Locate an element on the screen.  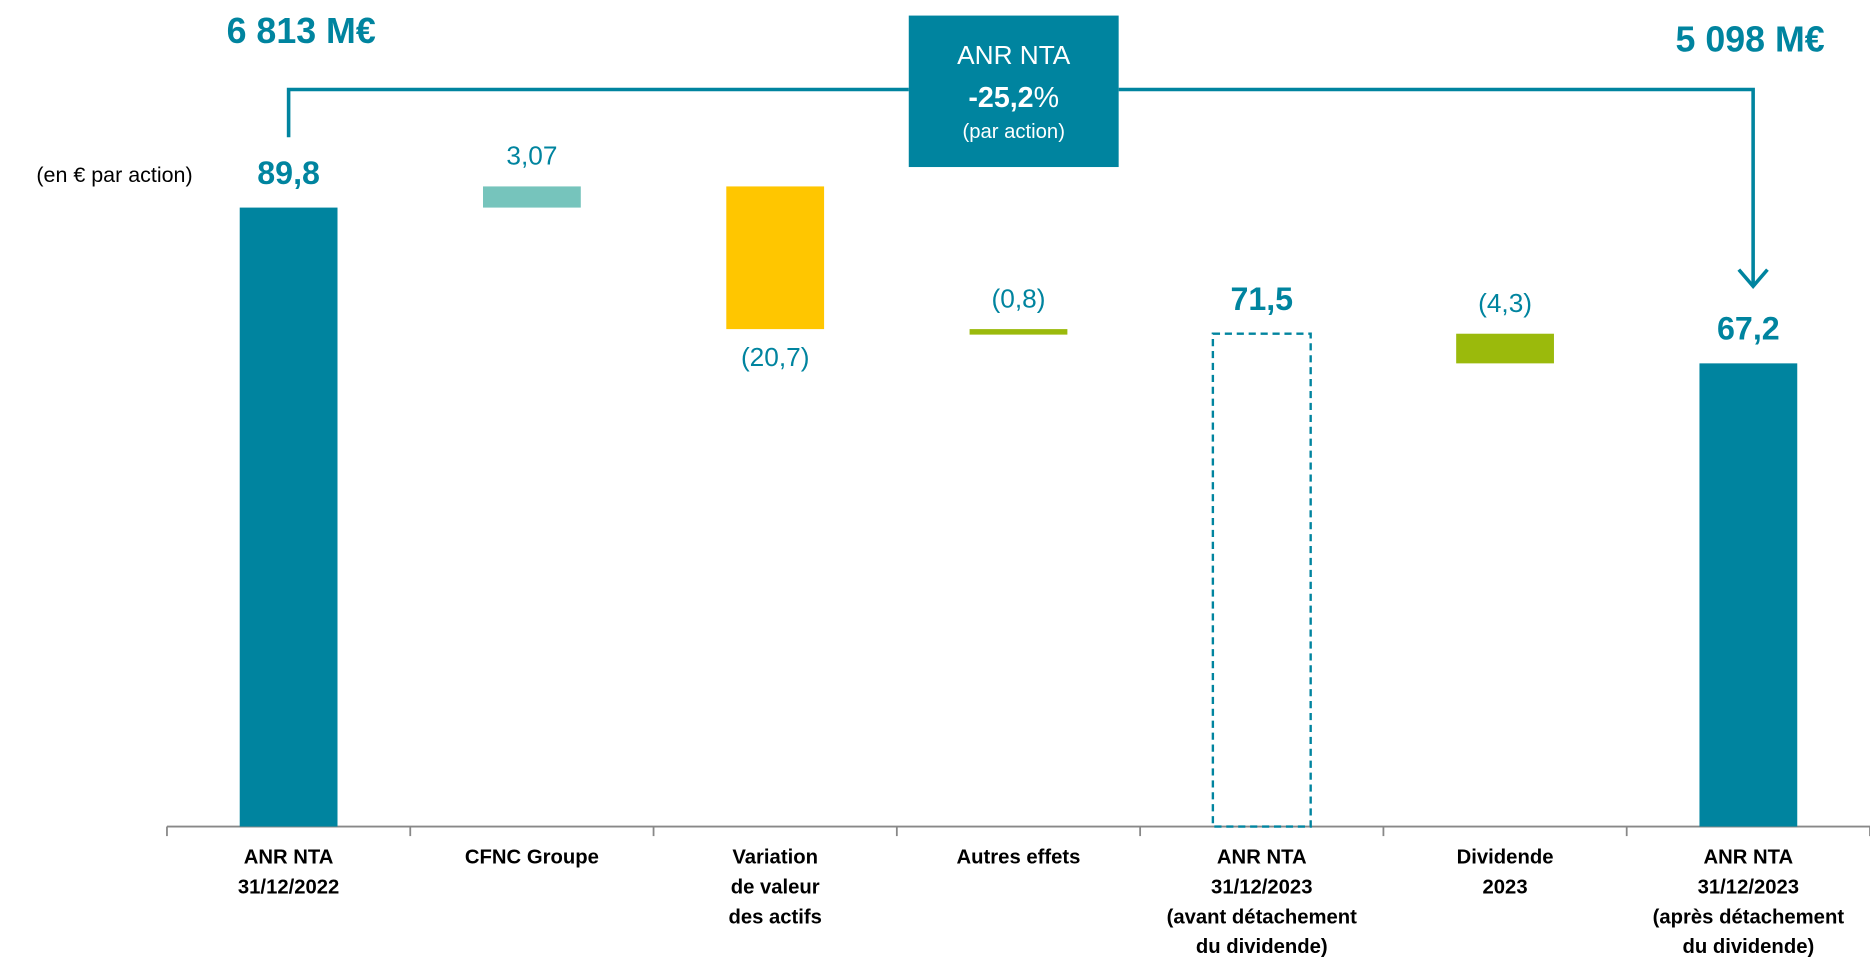
x-tick-label-line: Dividende is located at coordinates (1505, 858).